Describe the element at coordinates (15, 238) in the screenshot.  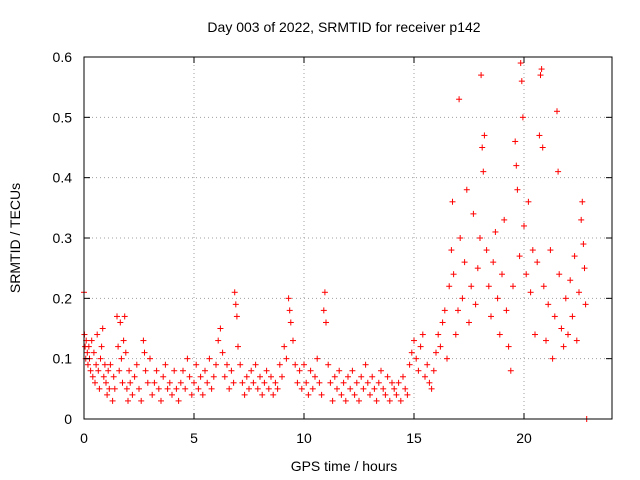
I see `y-axis-label: SRMTID / TECUs` at that location.